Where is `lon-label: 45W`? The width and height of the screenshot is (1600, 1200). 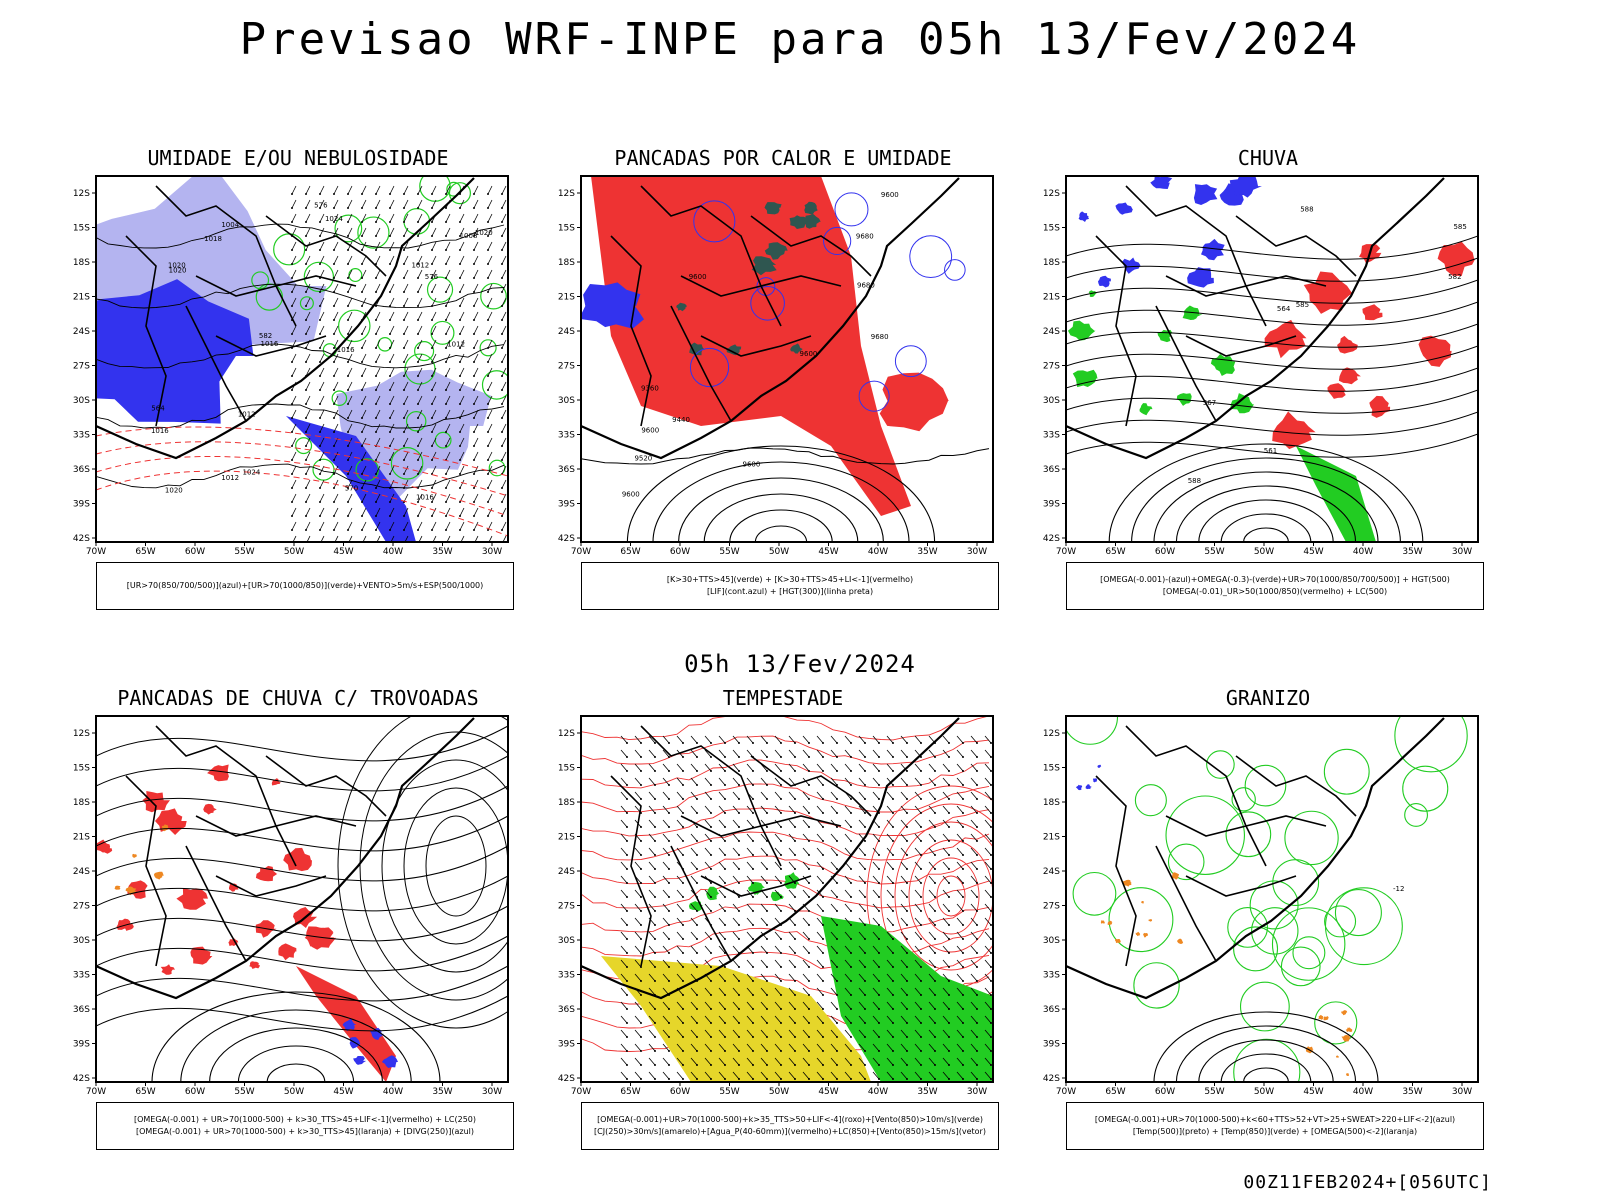
lon-label: 45W is located at coordinates (343, 1092).